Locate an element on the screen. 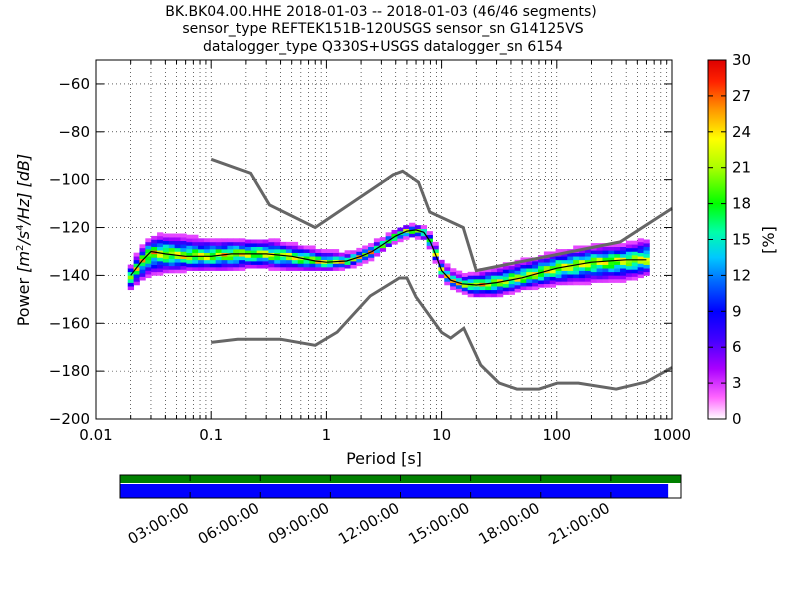 Image resolution: width=800 pixels, height=600 pixels. x-tick-label: 1000 is located at coordinates (672, 435).